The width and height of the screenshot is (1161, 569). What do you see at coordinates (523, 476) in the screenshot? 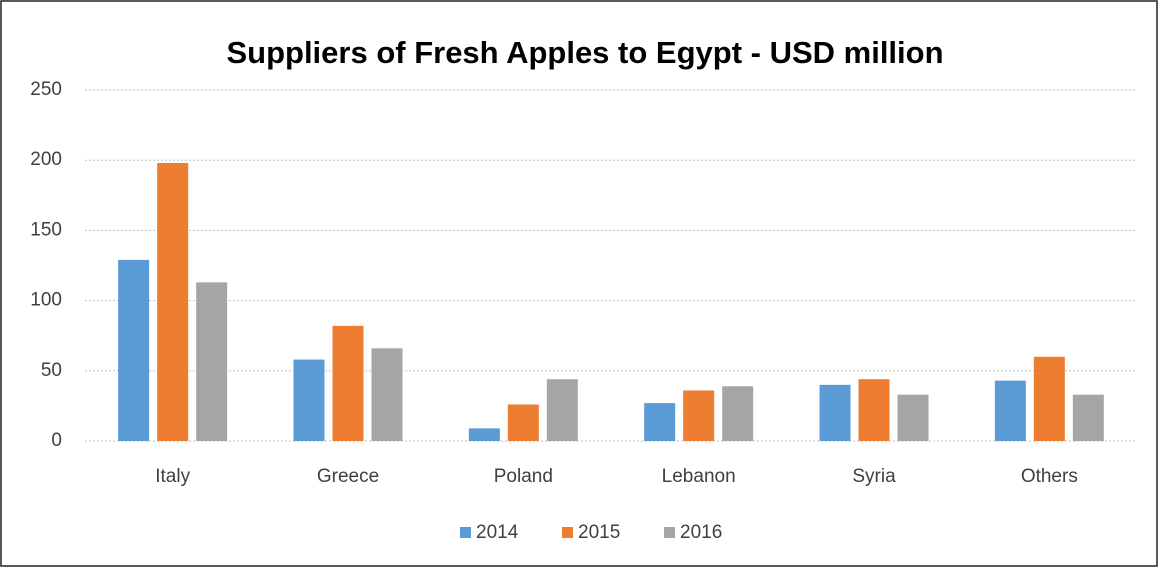
I see `x-tick-label: Poland` at bounding box center [523, 476].